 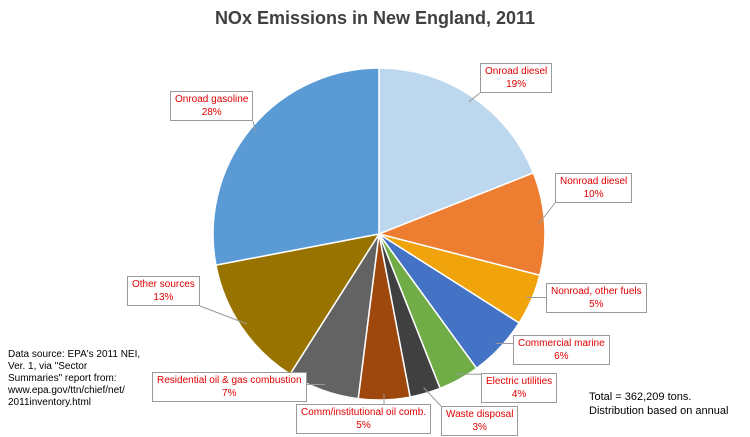 I want to click on slice-callout: Comm/institutional oil comb. 5%, so click(x=364, y=419).